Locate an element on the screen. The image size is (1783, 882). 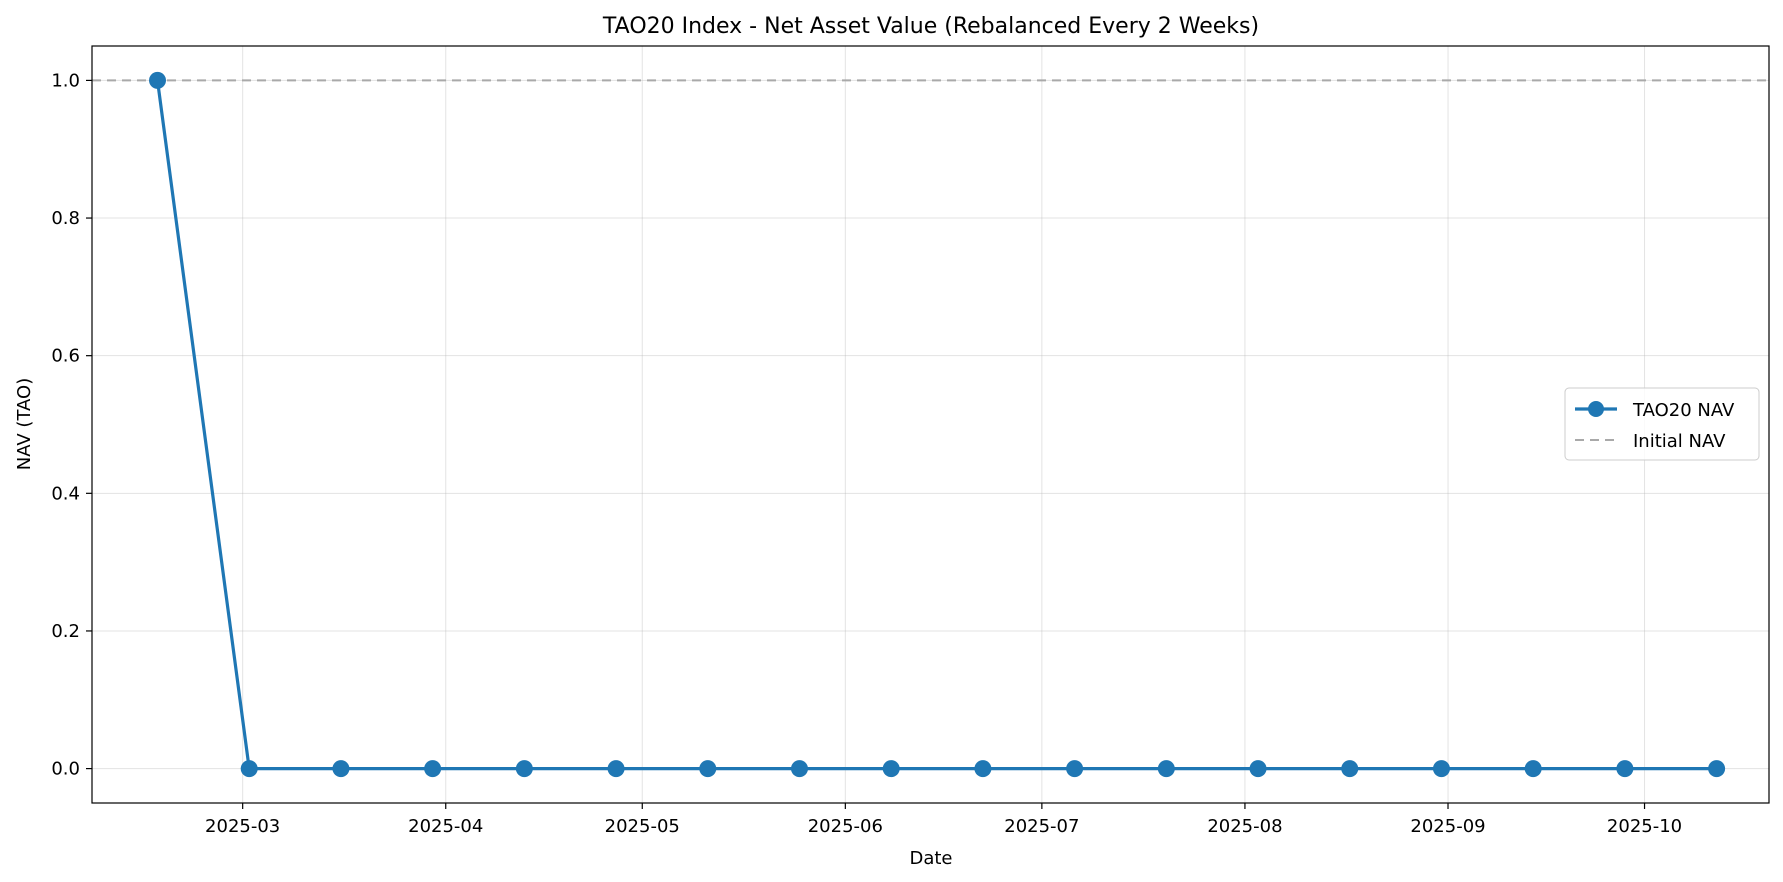
legend-marker-tao20-nav is located at coordinates (1596, 409).